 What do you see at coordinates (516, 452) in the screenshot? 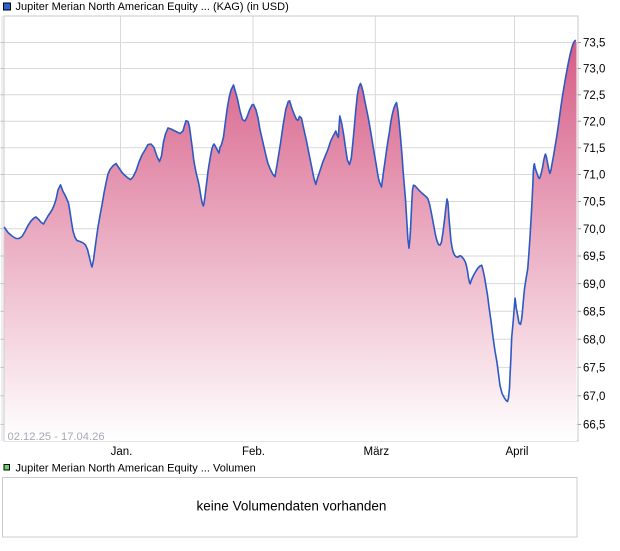
I see `svg-text: April` at bounding box center [516, 452].